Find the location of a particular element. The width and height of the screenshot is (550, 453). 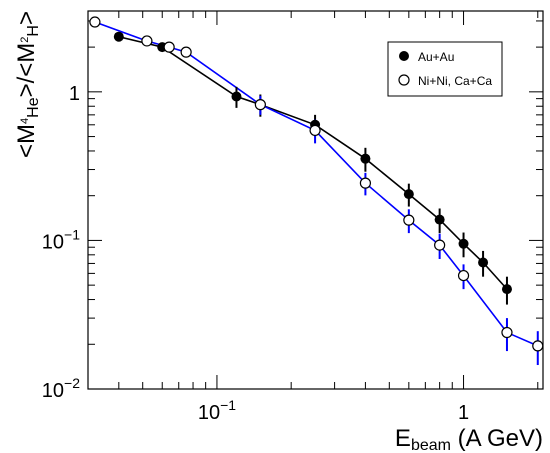

legend-label-au-au: Au+Au is located at coordinates (436, 57).